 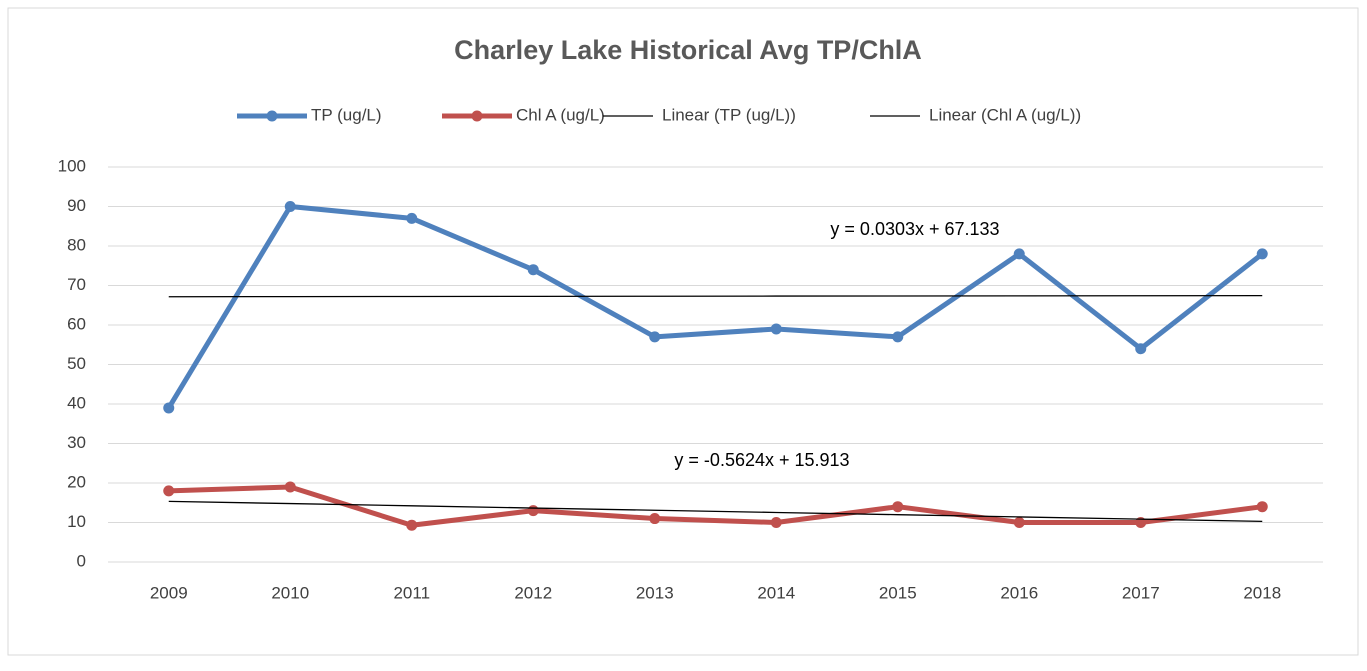 I want to click on y-tick-label: 50, so click(x=76, y=363).